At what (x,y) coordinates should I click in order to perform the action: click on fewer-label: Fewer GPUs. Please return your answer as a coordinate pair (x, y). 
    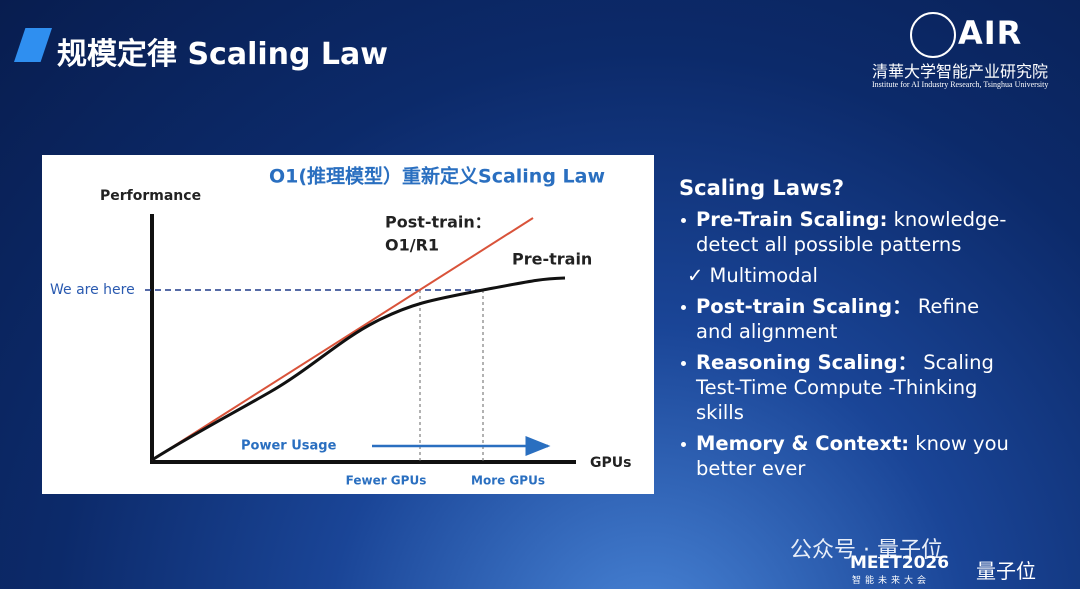
    Looking at the image, I should click on (386, 481).